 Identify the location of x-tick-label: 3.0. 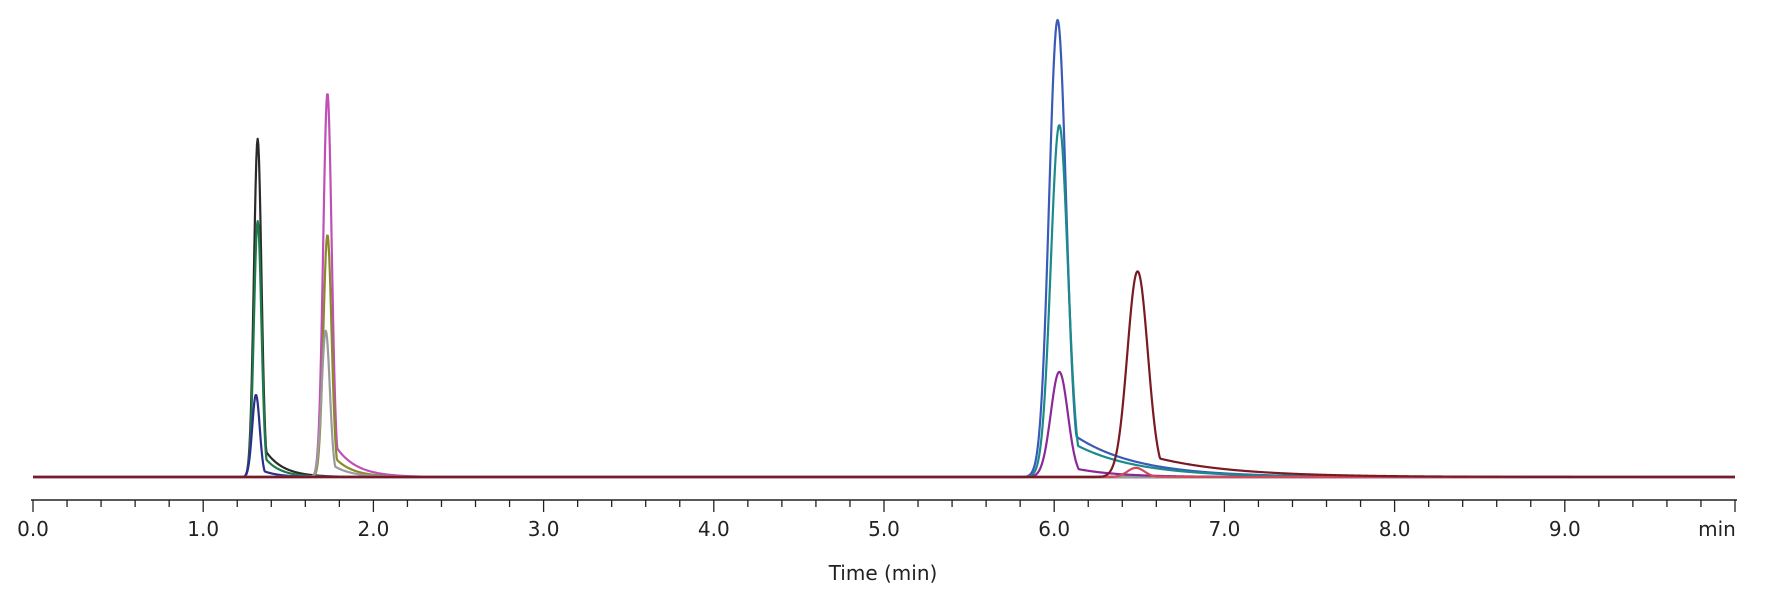
(544, 529).